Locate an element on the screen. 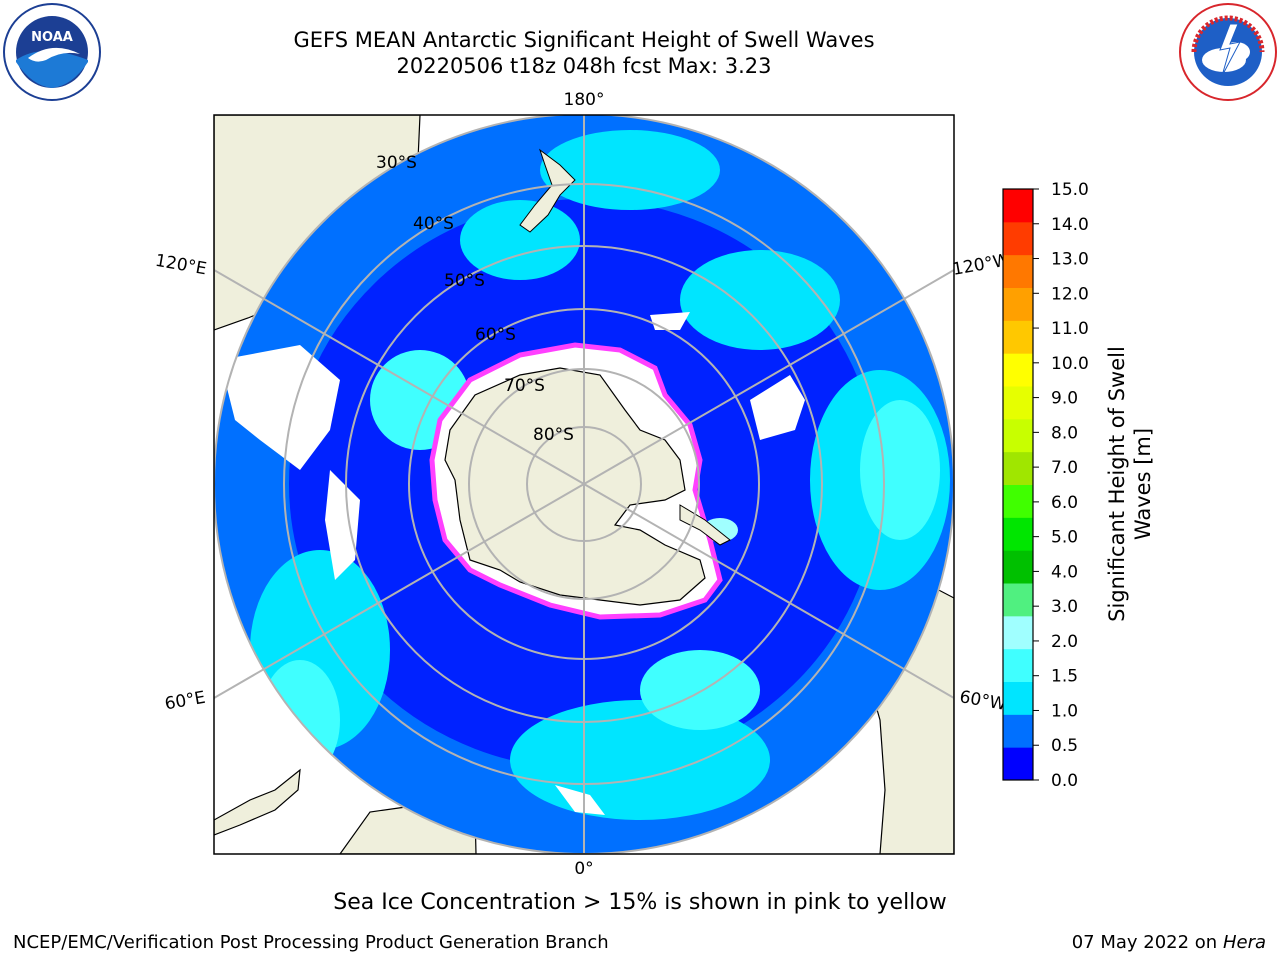 The width and height of the screenshot is (1280, 960). colorbar-tick-label: 8.0 is located at coordinates (1064, 433).